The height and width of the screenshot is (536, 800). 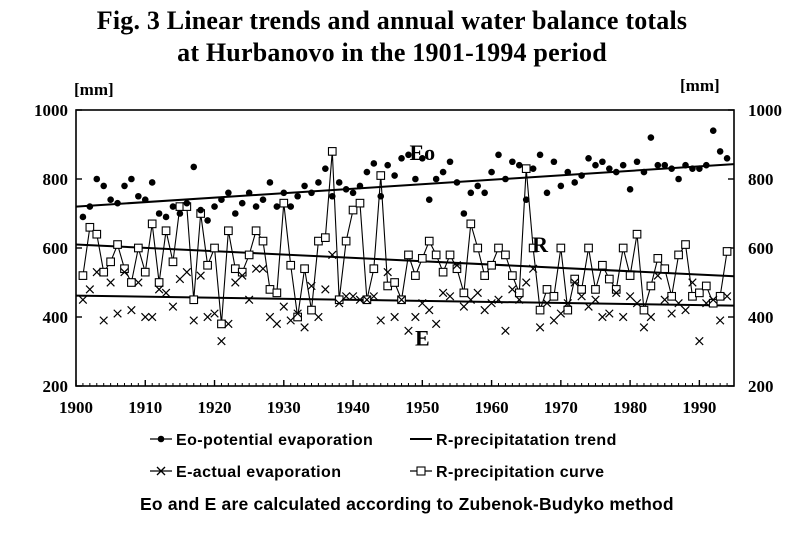 I want to click on x-tick-label: 1900, so click(x=76, y=407).